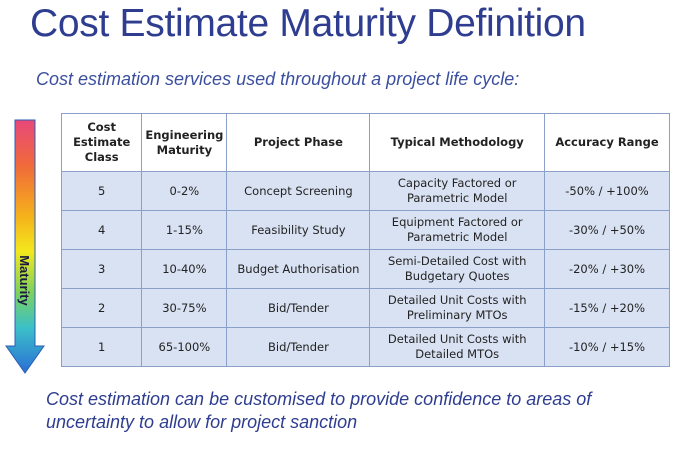  I want to click on header-engineering-maturity: Engineering Maturity, so click(184, 142).